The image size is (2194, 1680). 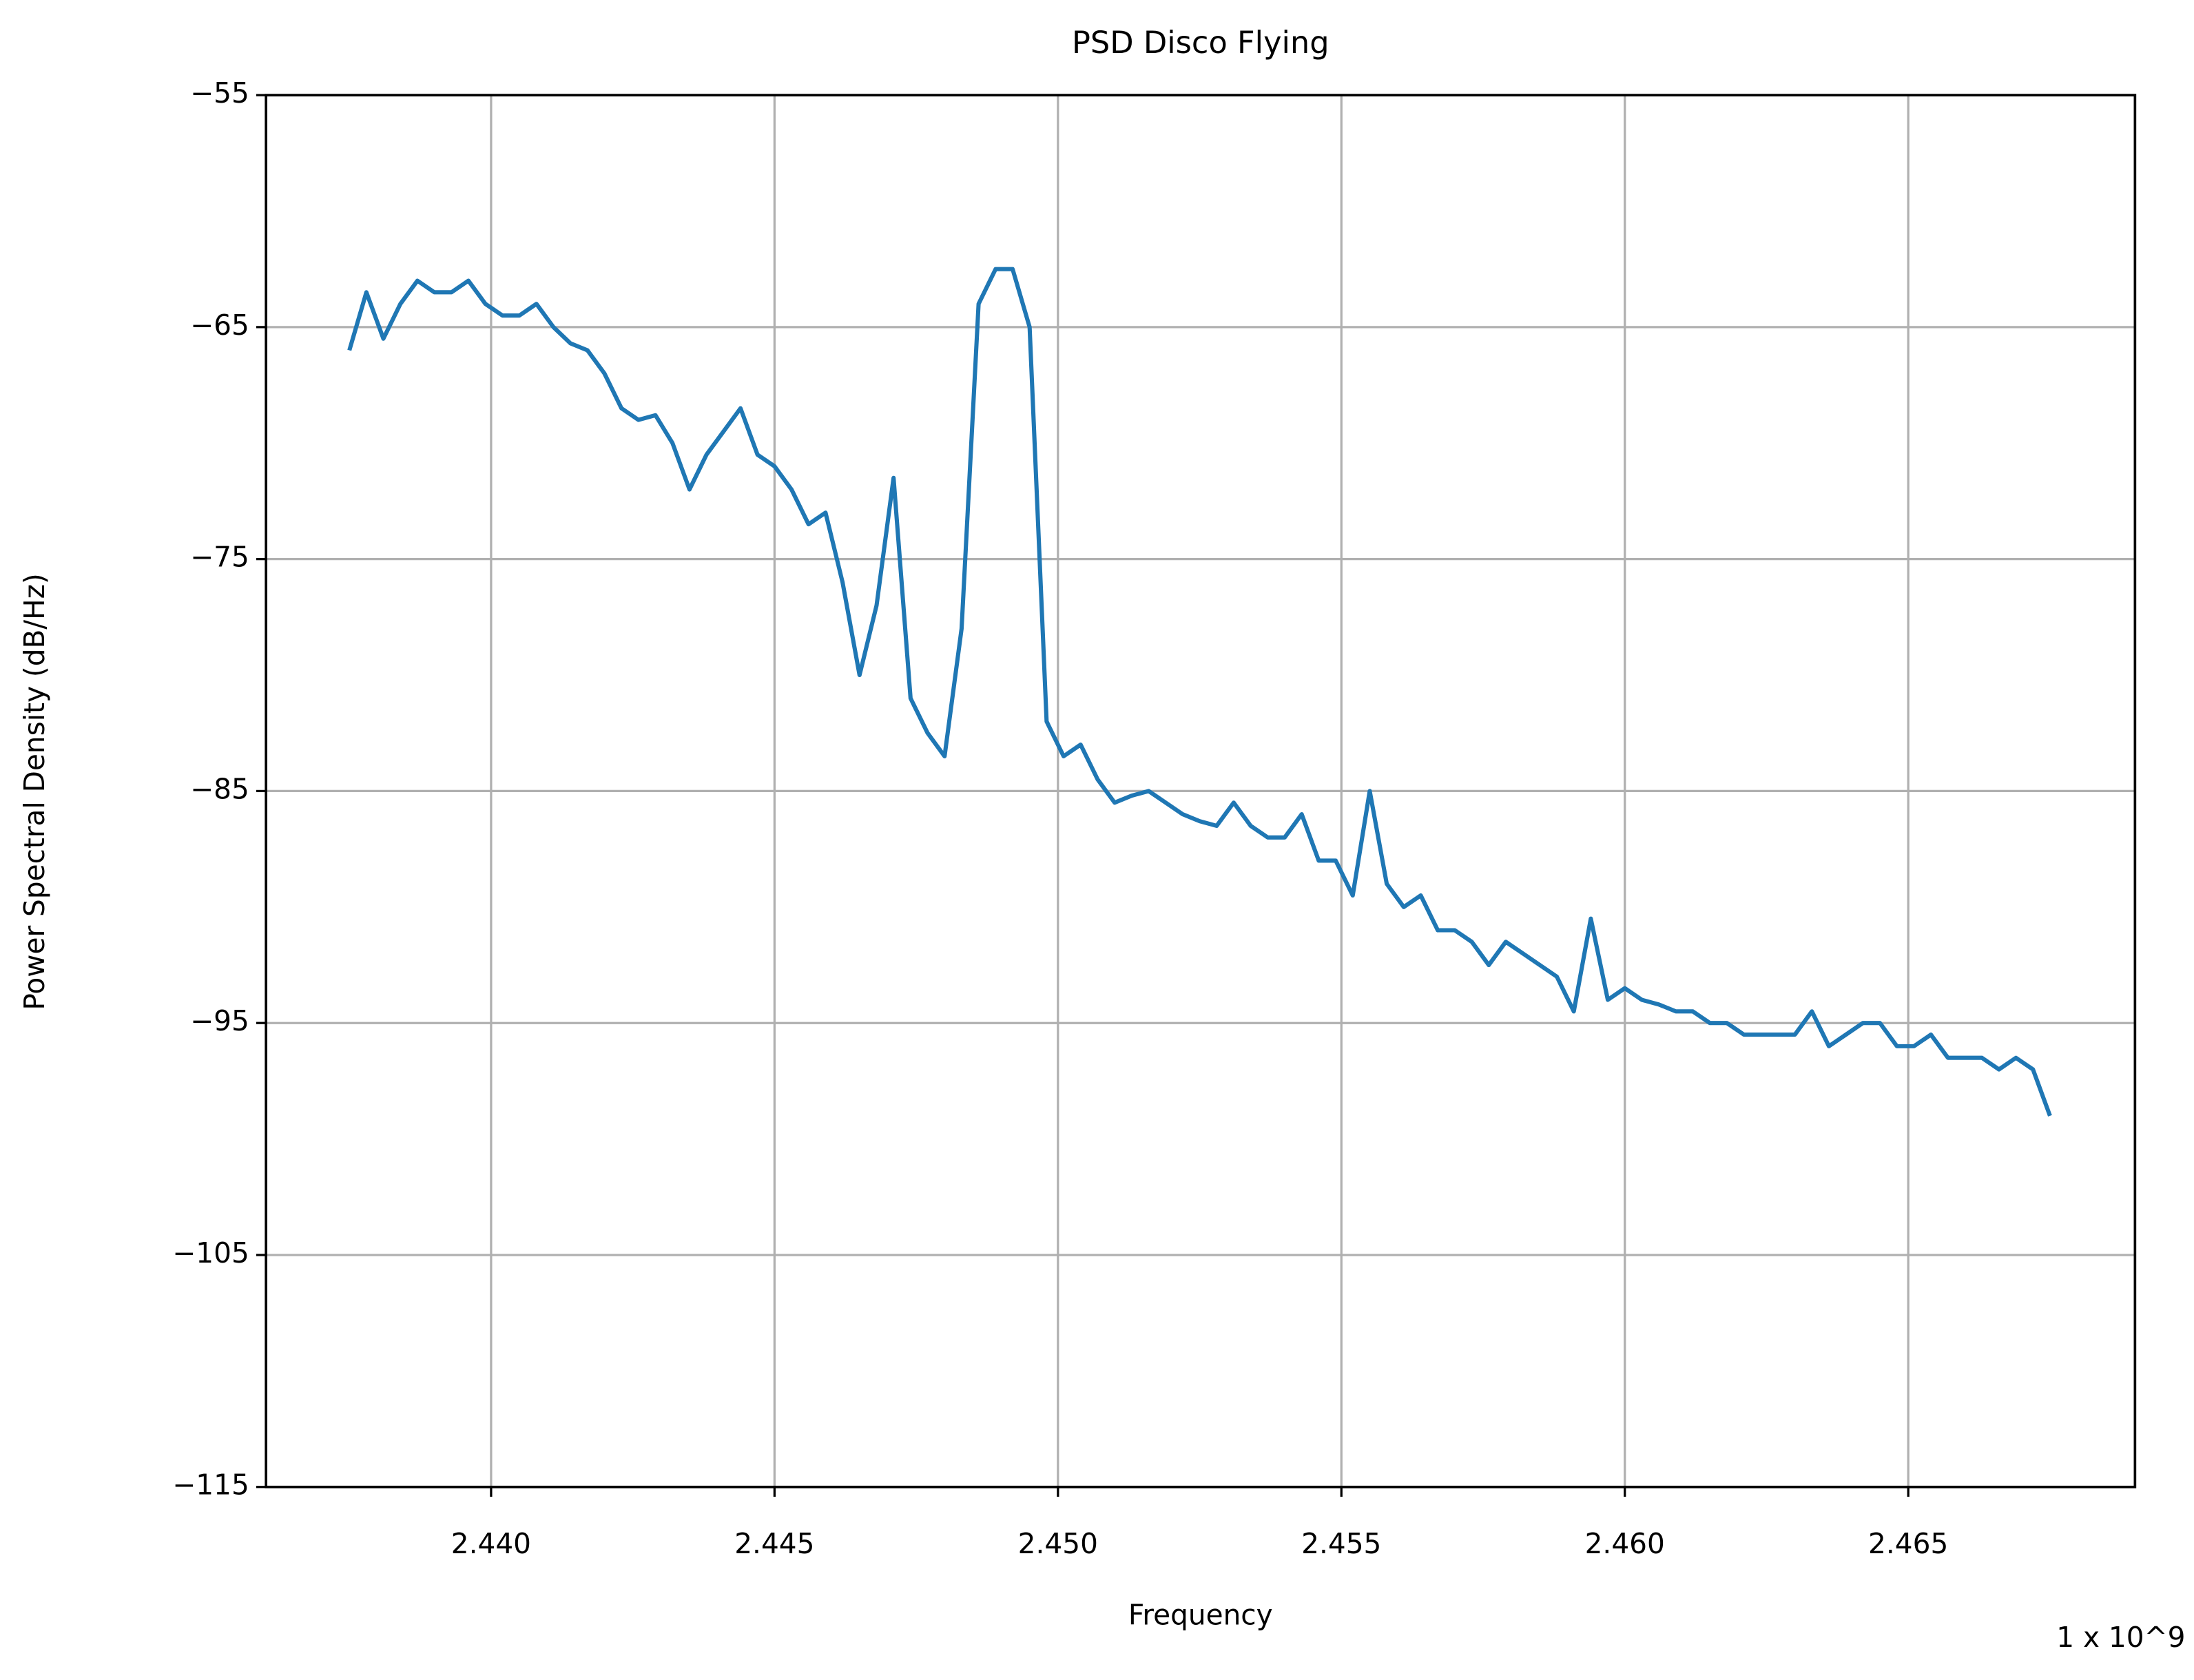 I want to click on y-tick-label: −115, so click(x=211, y=1485).